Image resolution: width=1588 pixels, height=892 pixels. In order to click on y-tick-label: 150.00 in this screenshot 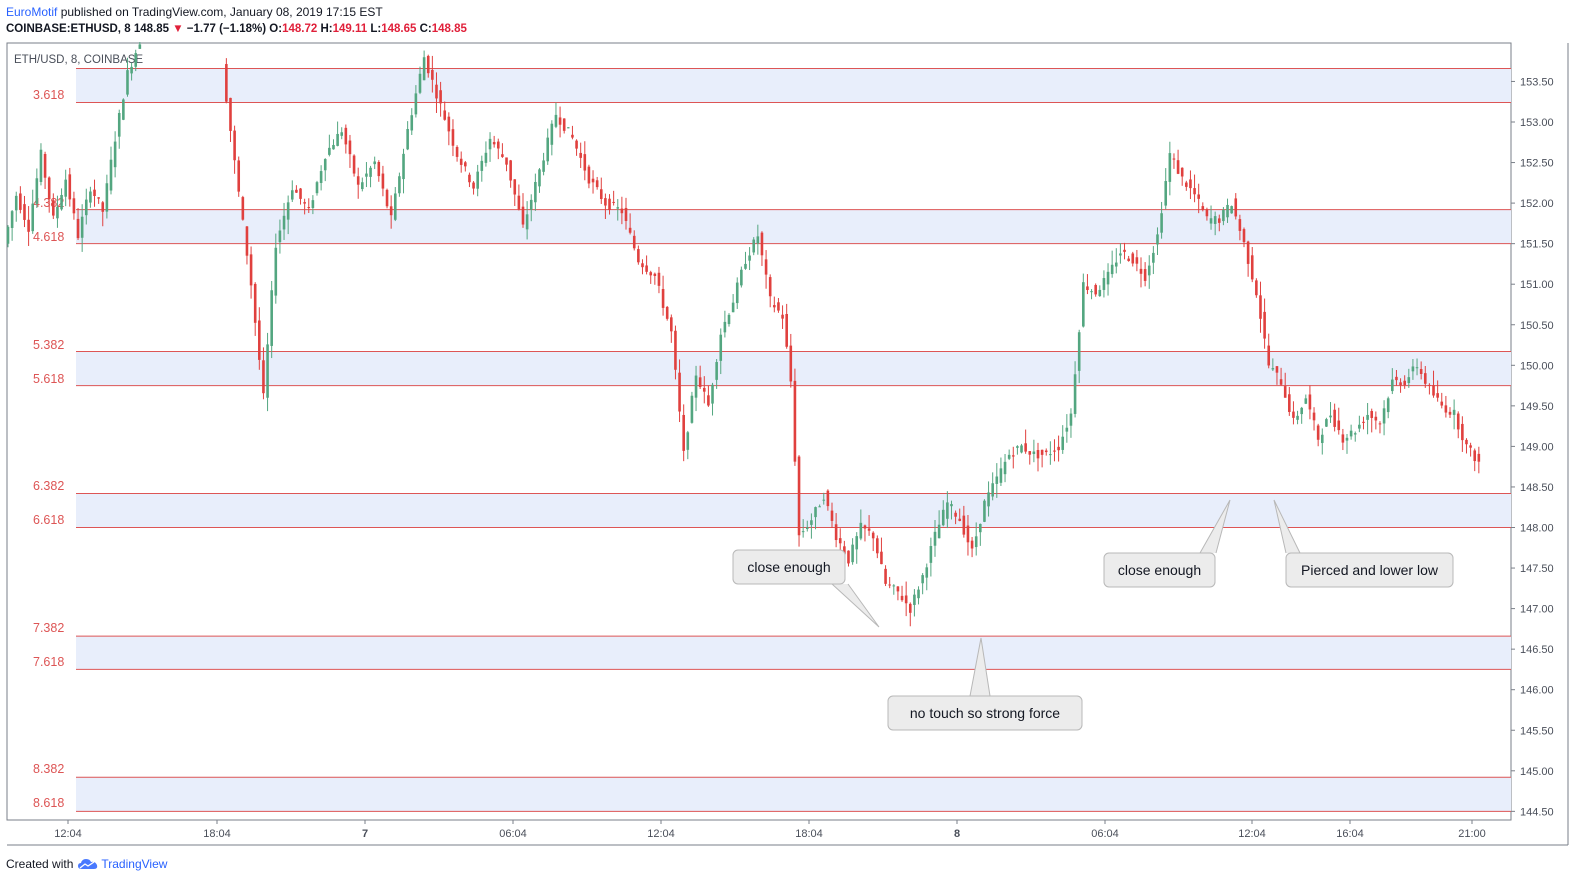, I will do `click(1537, 366)`.